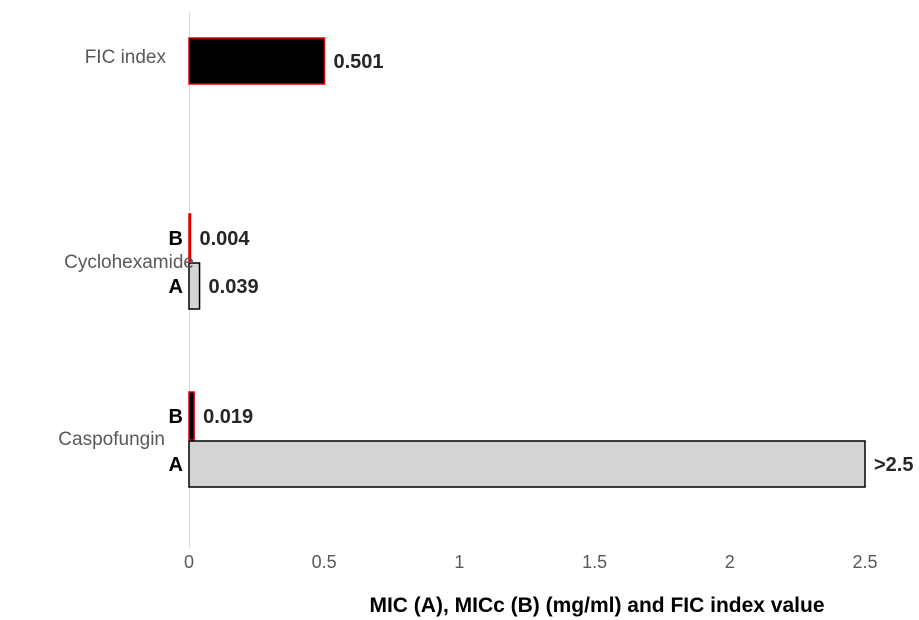 The image size is (919, 620). I want to click on category-label-cyclohexamide: Cyclohexamide, so click(129, 262).